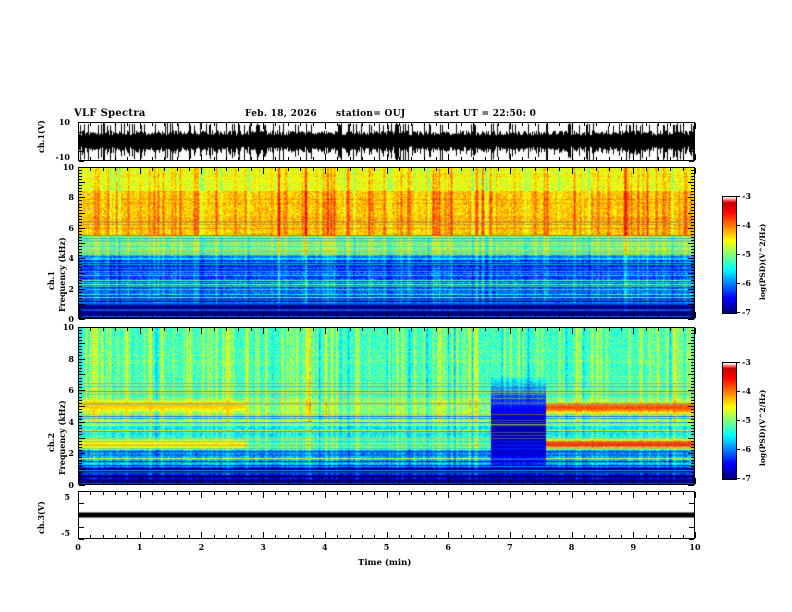  I want to click on ch2-freq-tick-label-4: 4, so click(71, 421).